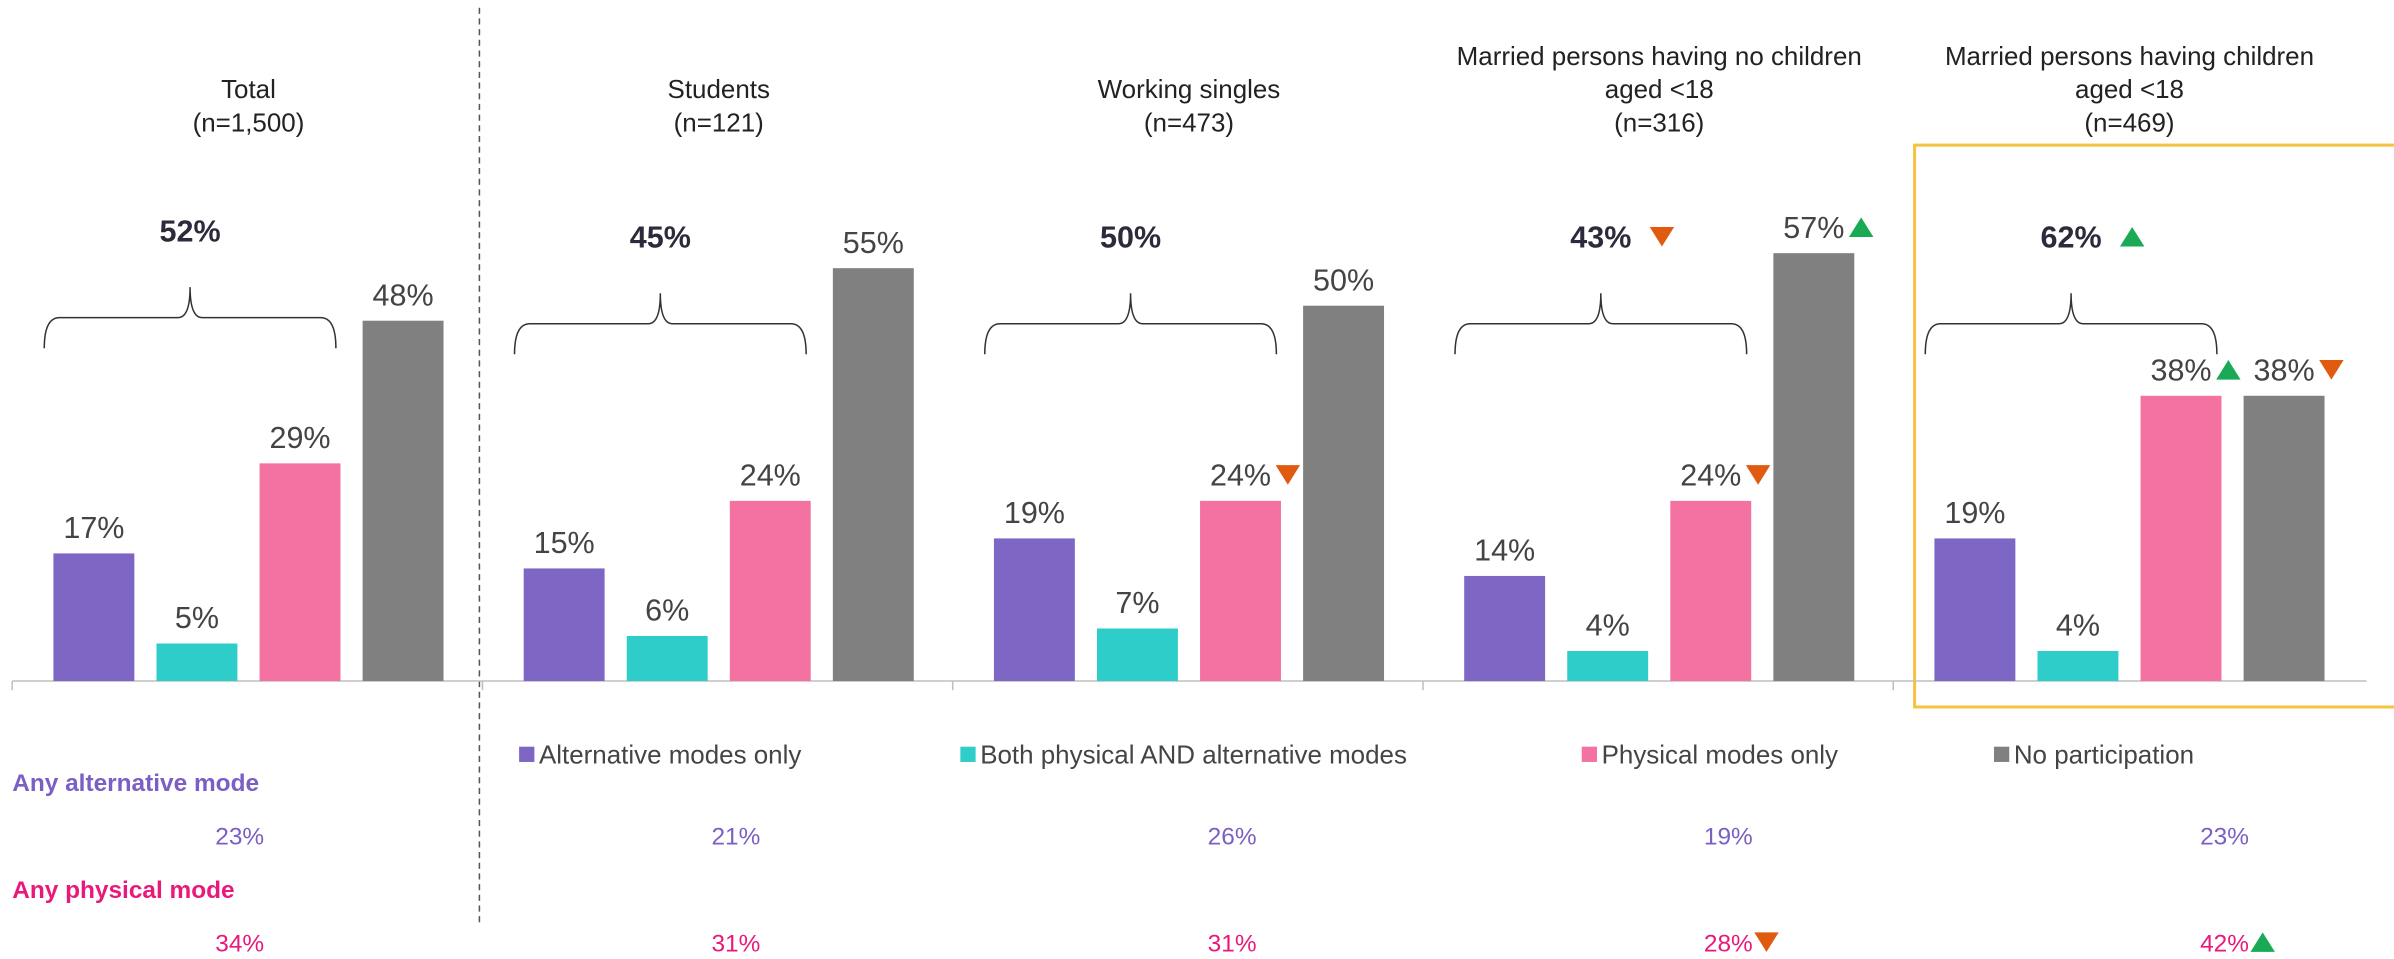 This screenshot has width=2394, height=959. Describe the element at coordinates (1659, 123) in the screenshot. I see `group-sample-size: (n=316)` at that location.